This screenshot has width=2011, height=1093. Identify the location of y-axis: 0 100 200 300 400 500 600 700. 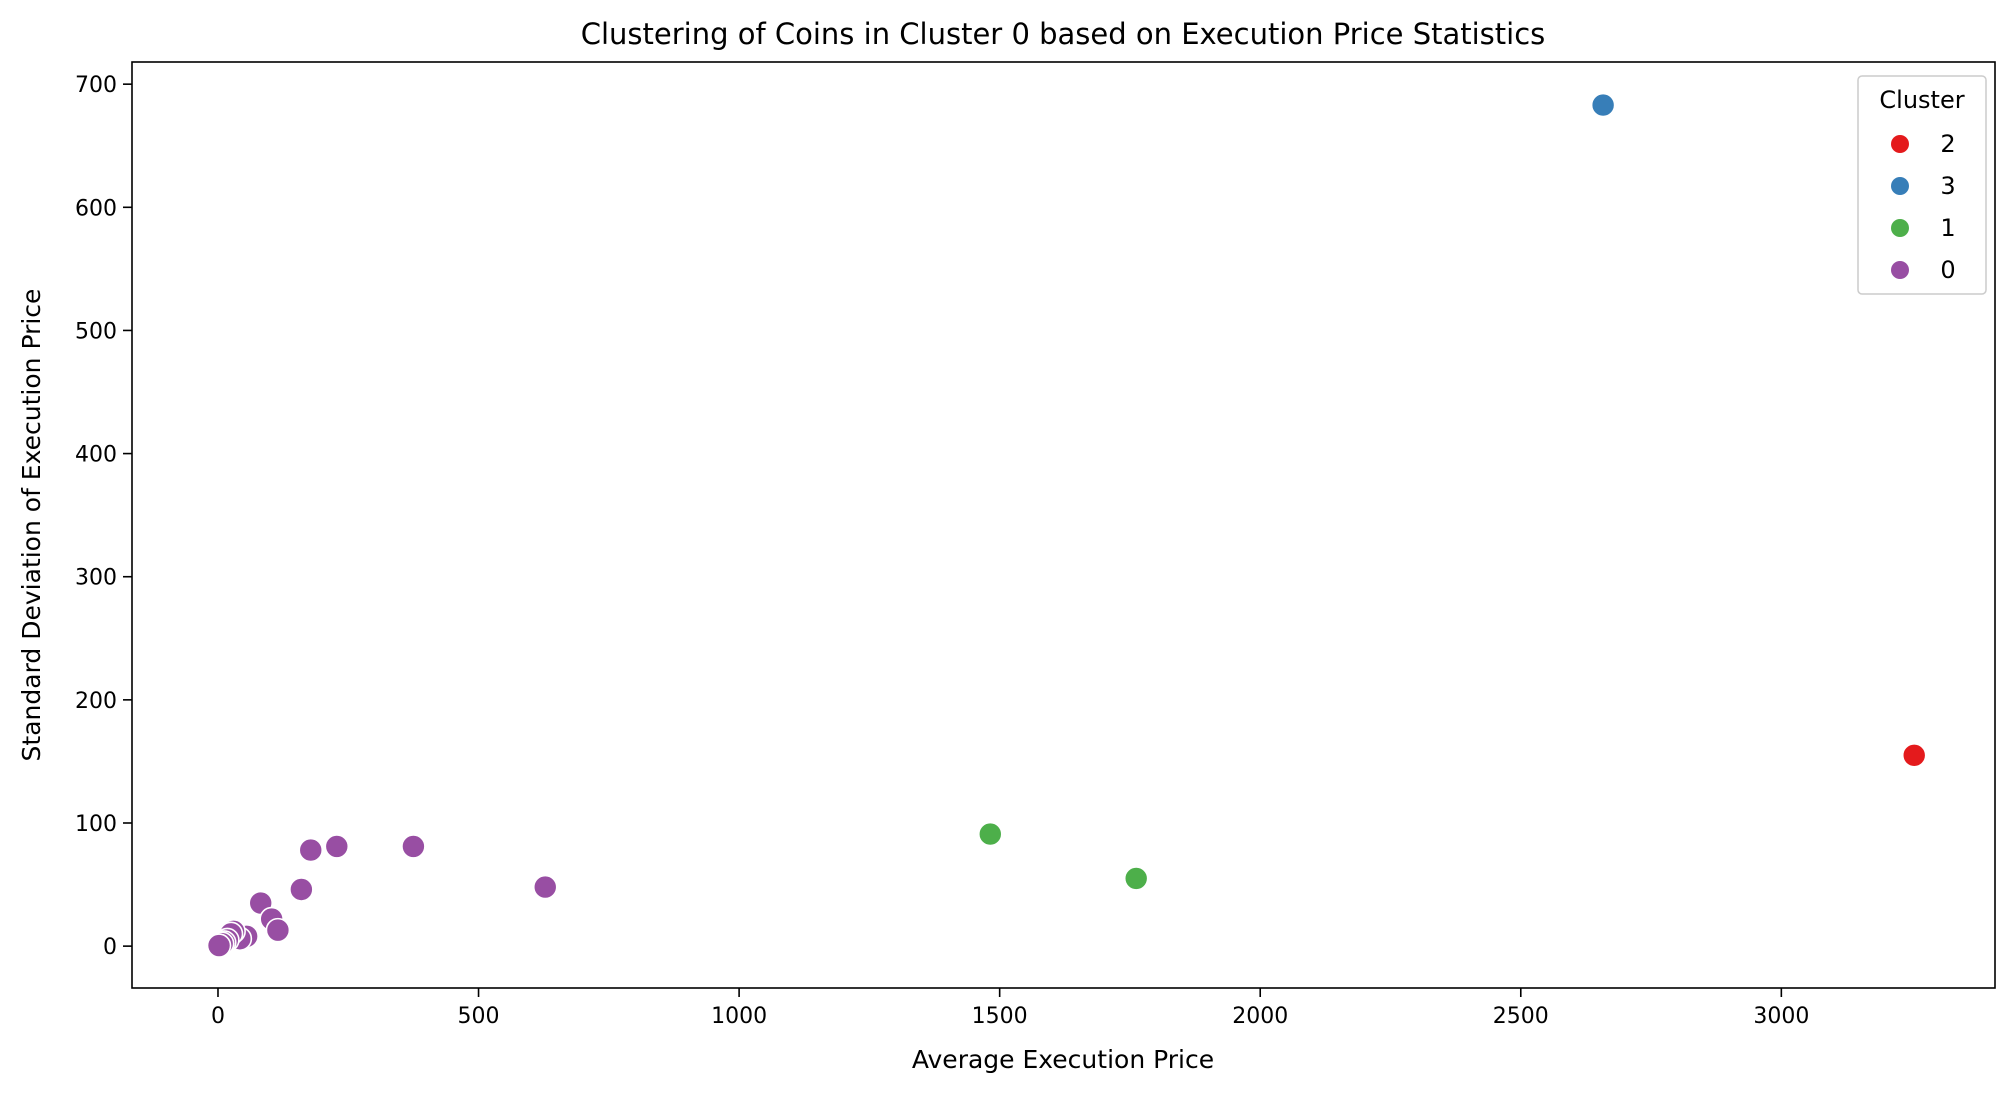
(103, 516).